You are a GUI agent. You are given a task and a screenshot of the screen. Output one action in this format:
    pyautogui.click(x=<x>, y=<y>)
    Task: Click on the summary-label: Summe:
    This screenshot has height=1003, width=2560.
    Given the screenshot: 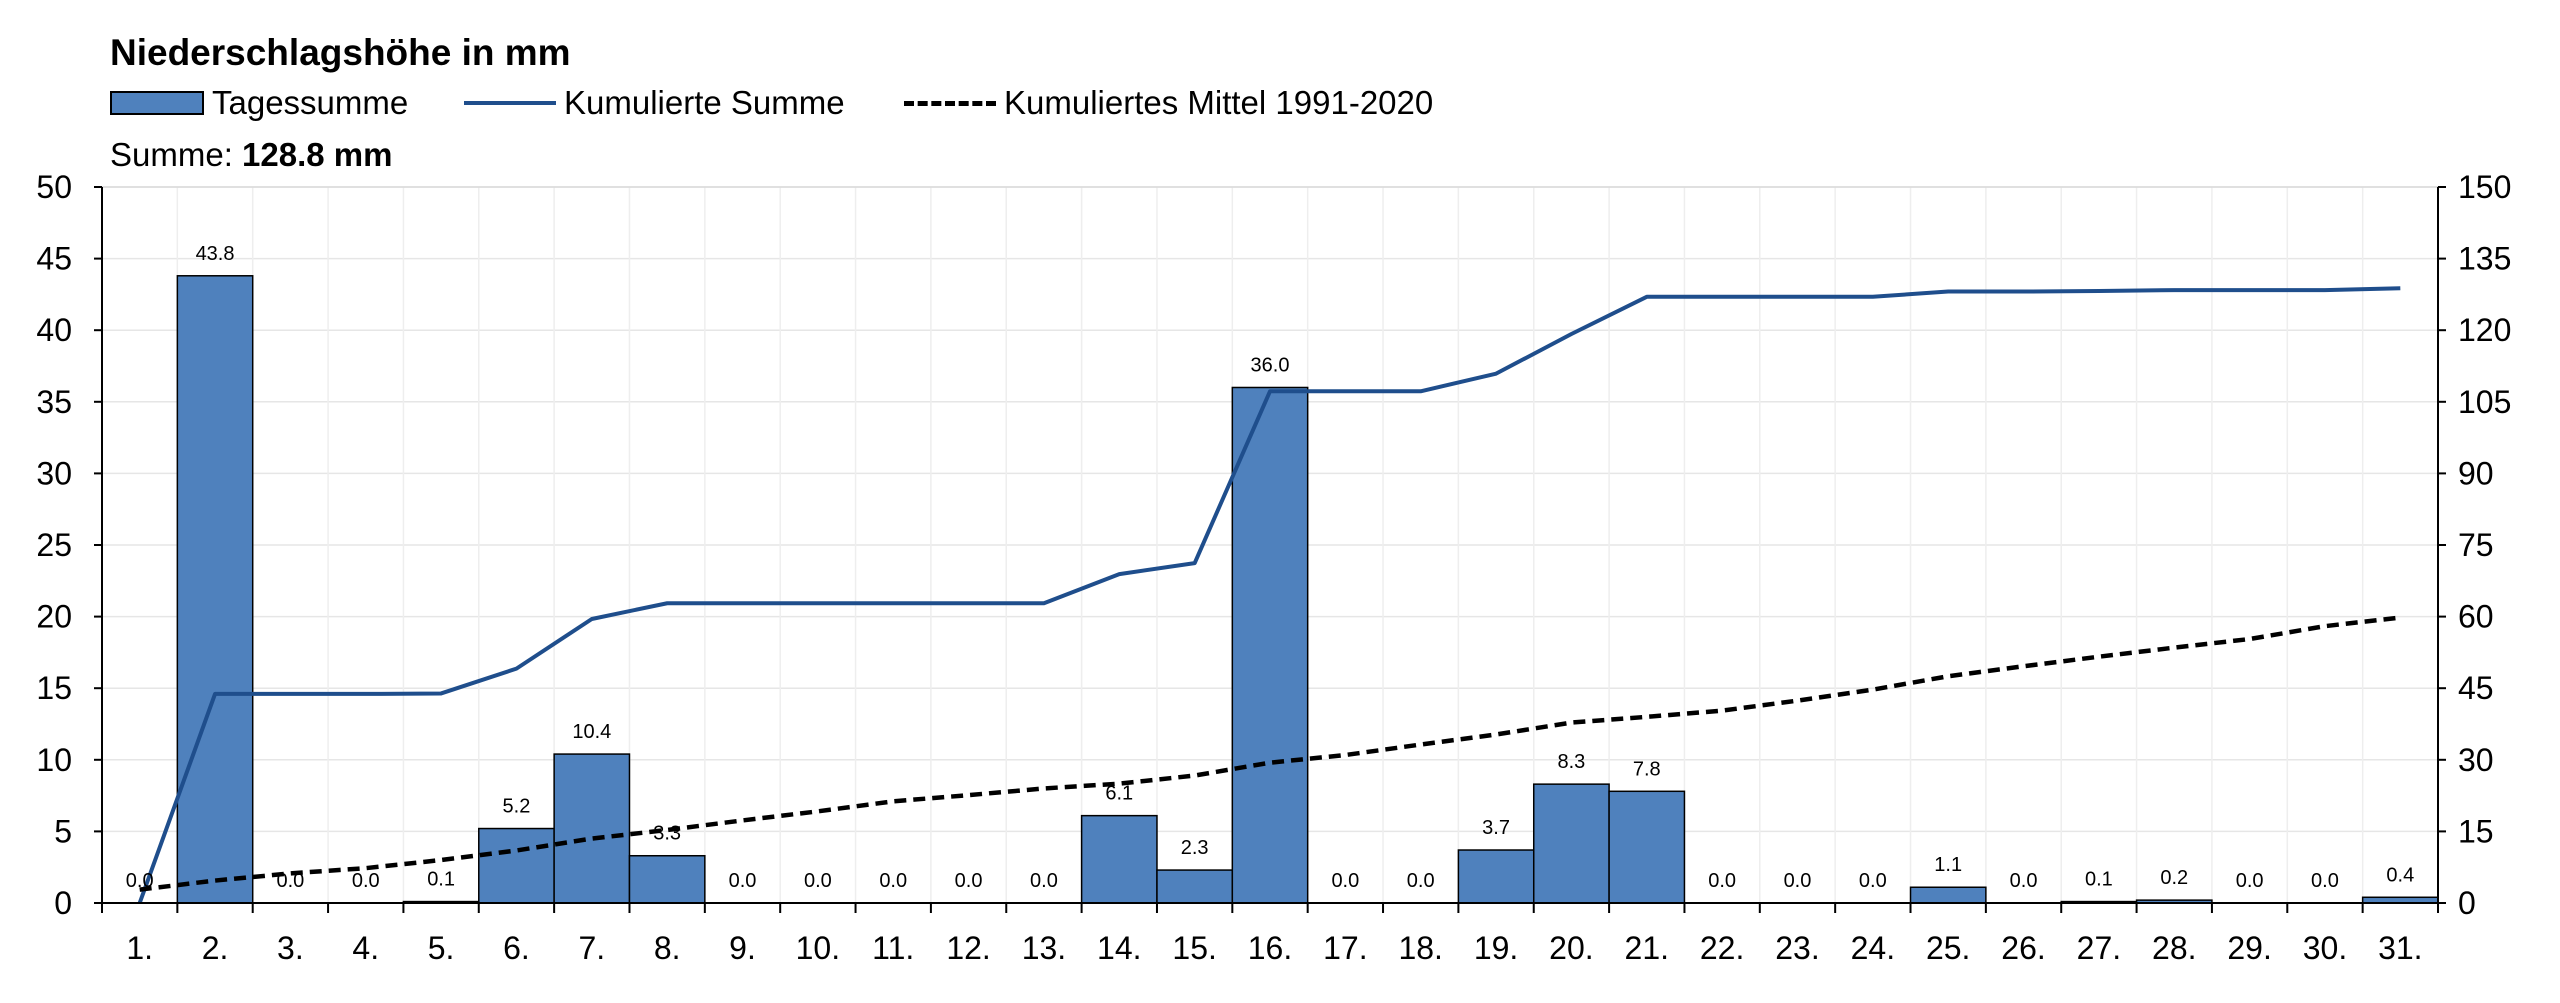 What is the action you would take?
    pyautogui.click(x=171, y=154)
    